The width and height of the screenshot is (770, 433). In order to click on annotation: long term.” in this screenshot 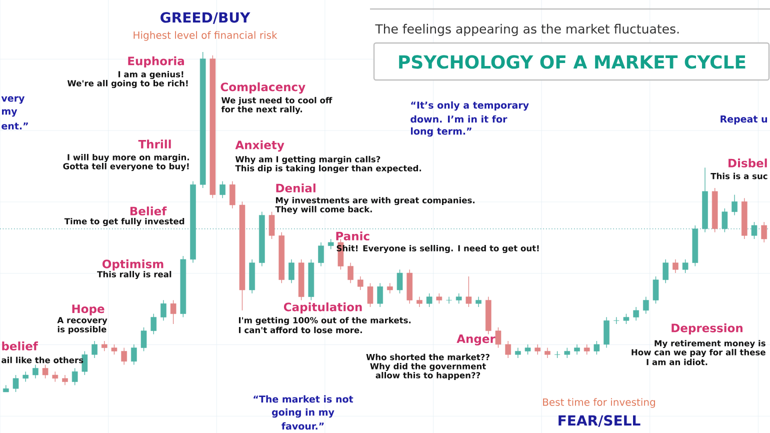, I will do `click(441, 132)`.